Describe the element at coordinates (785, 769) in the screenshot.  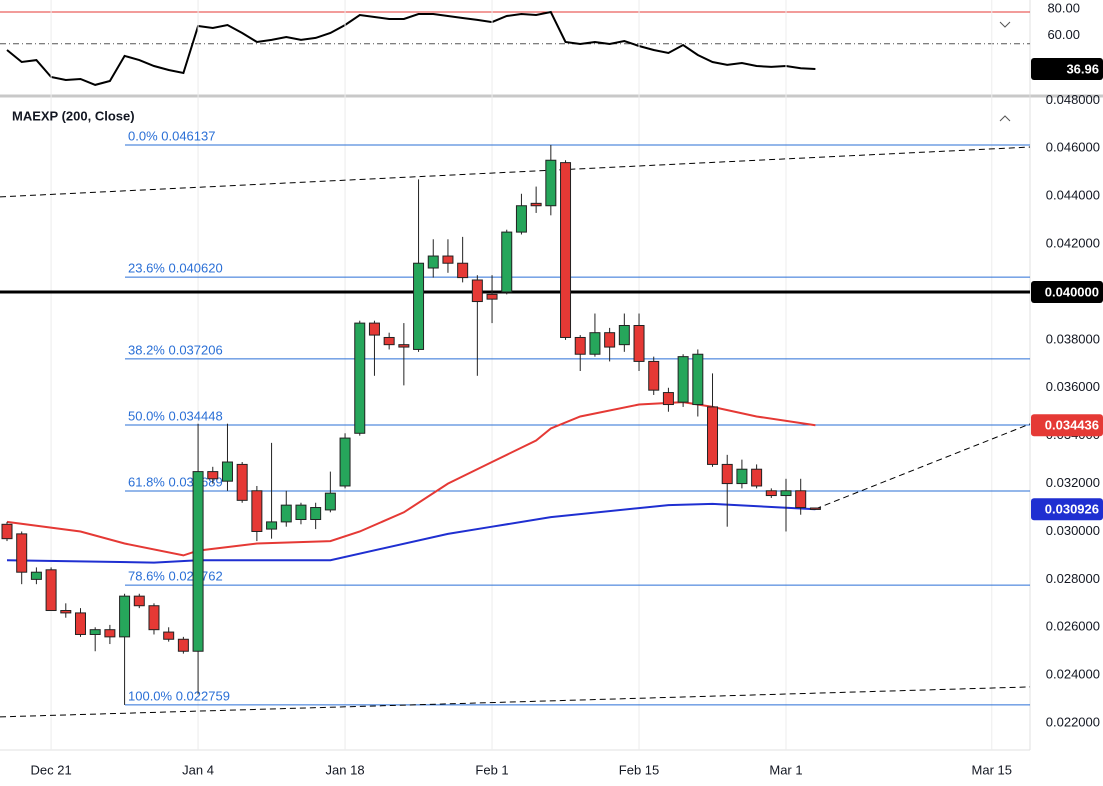
I see `x-tick-label: Mar 1` at that location.